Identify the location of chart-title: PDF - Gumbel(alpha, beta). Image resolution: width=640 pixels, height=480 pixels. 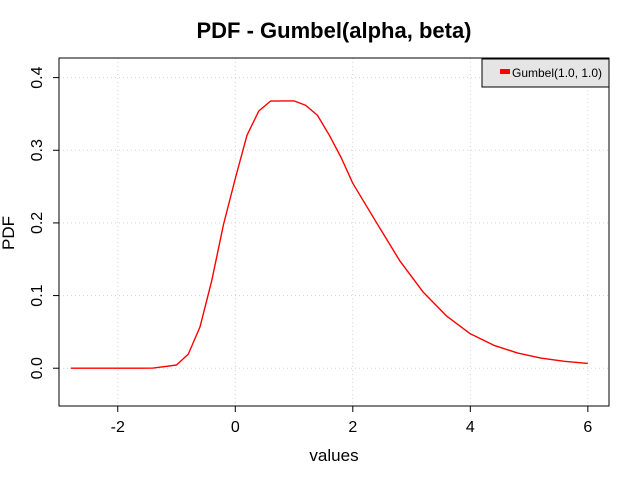
(333, 30).